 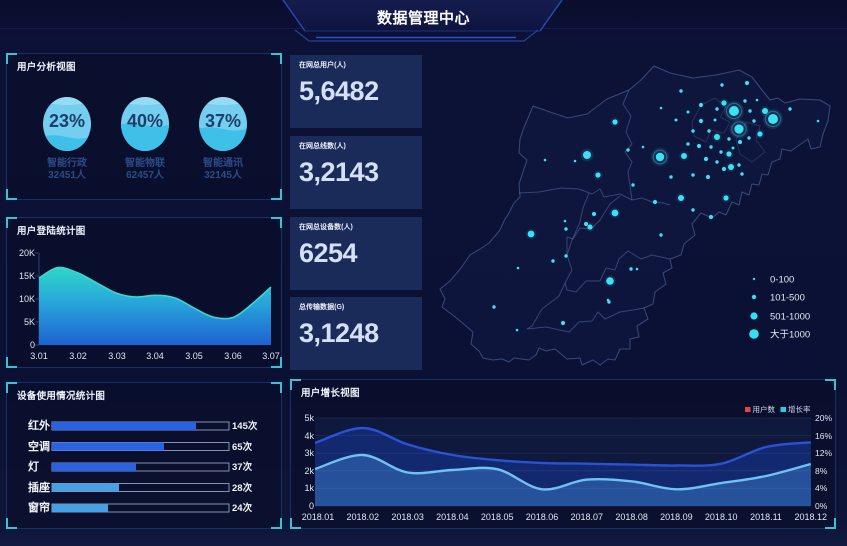 What do you see at coordinates (242, 447) in the screenshot?
I see `svg-text: 65次` at bounding box center [242, 447].